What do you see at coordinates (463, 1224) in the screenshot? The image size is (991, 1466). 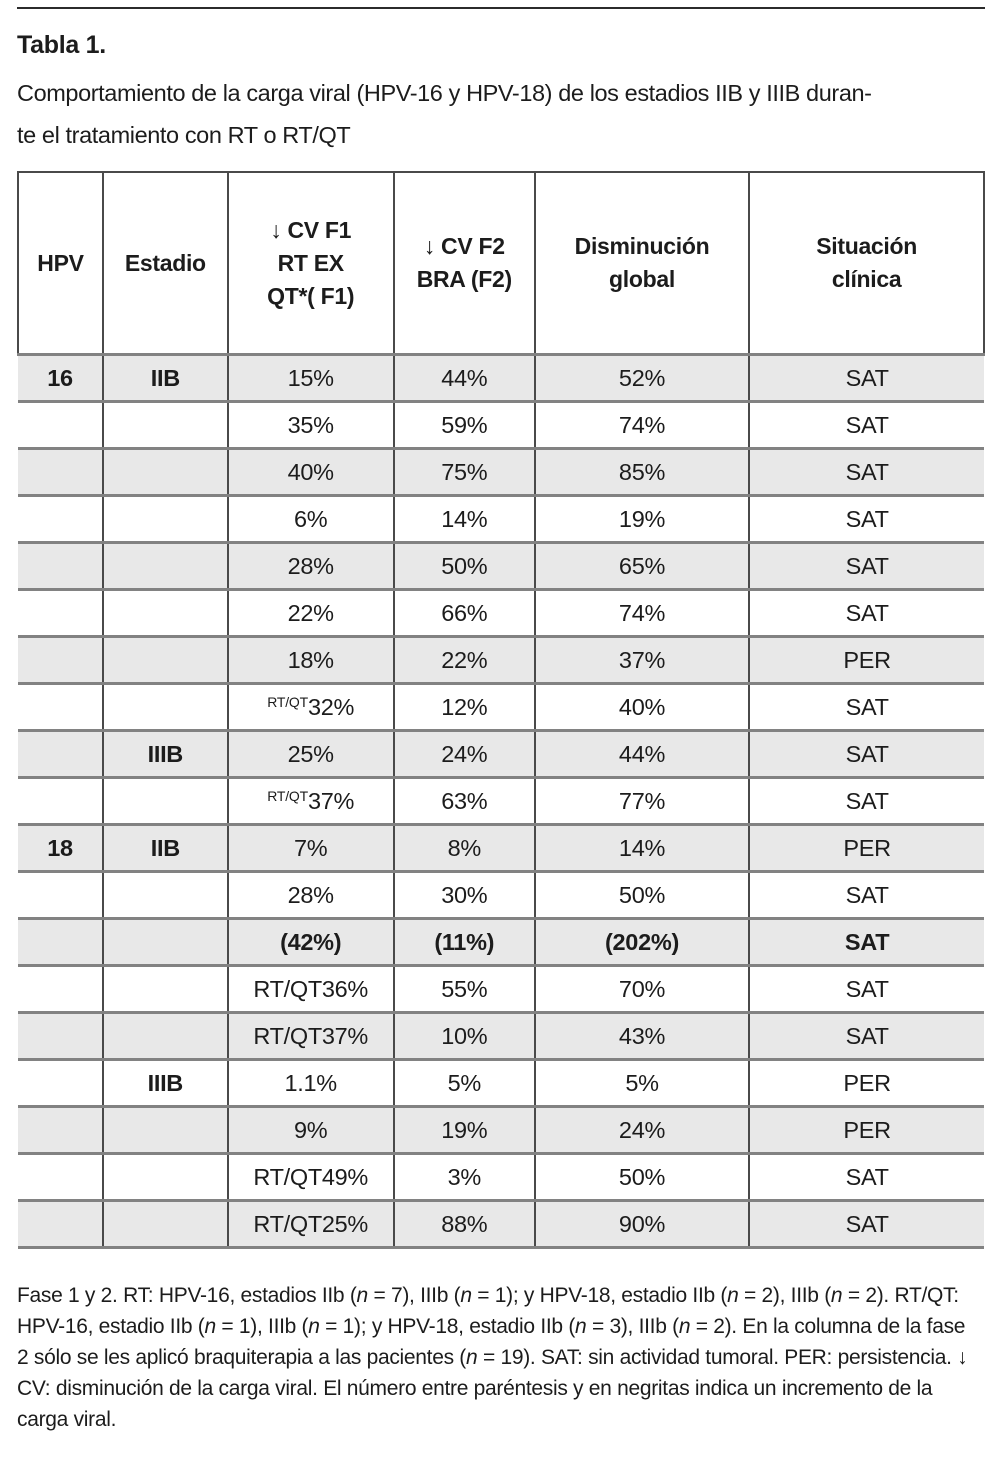 I see `cell-cv-f2: 88%` at bounding box center [463, 1224].